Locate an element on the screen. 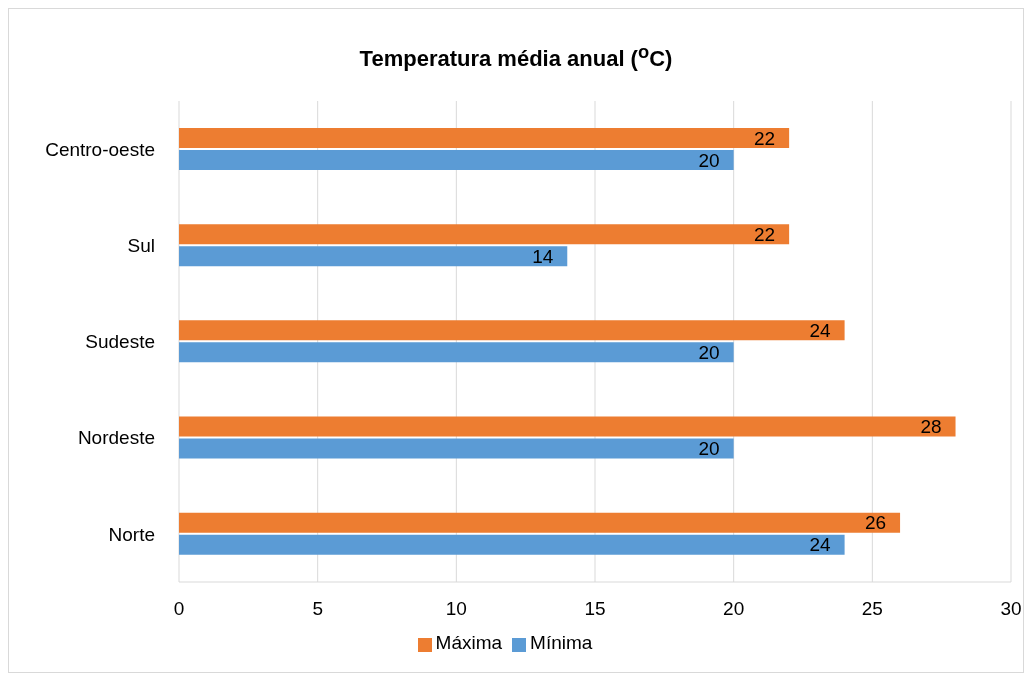 The width and height of the screenshot is (1032, 679). y-tick-label: Norte is located at coordinates (131, 534).